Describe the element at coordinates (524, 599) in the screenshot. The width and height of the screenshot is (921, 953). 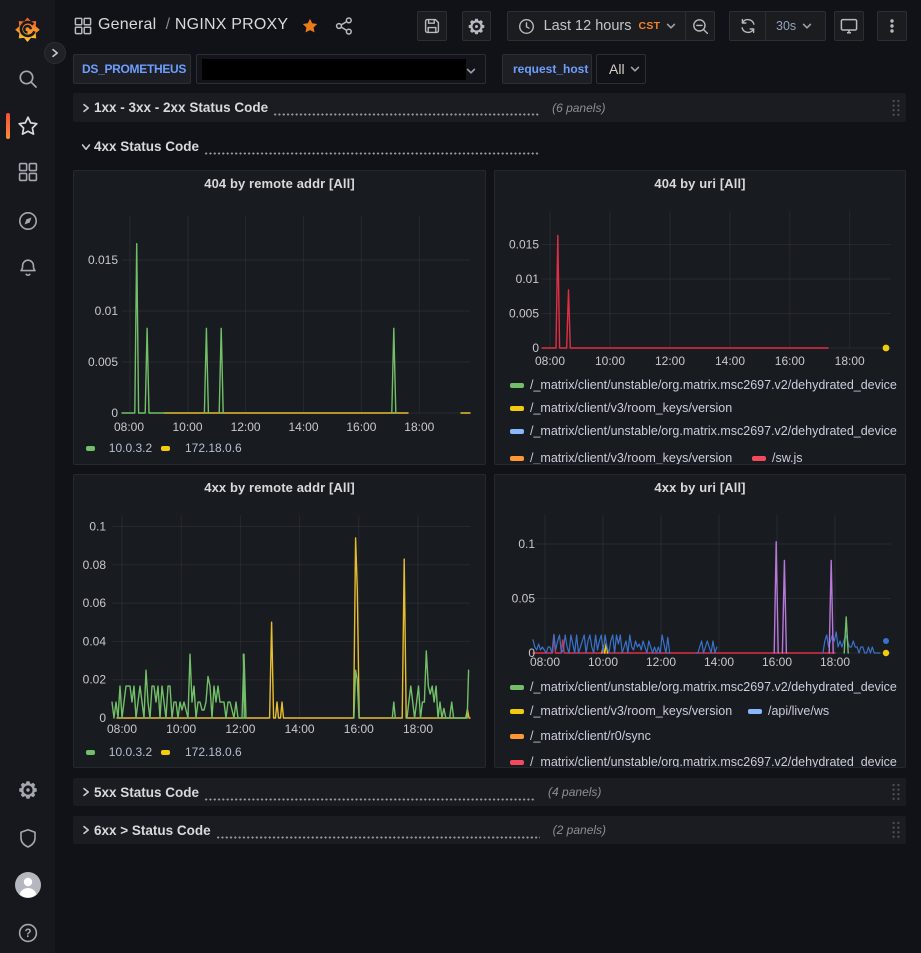
I see `svg-text: 0.05` at that location.